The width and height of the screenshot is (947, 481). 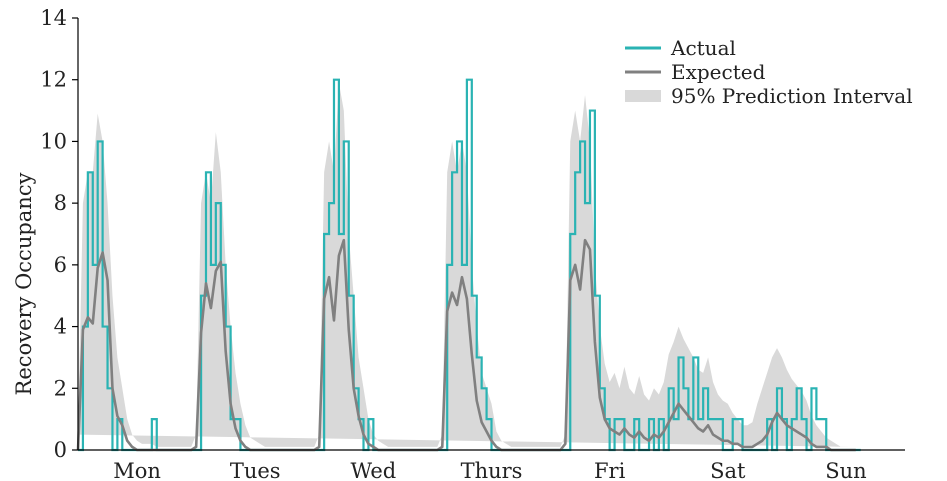 I want to click on legend-label-expected: Expected, so click(x=718, y=72).